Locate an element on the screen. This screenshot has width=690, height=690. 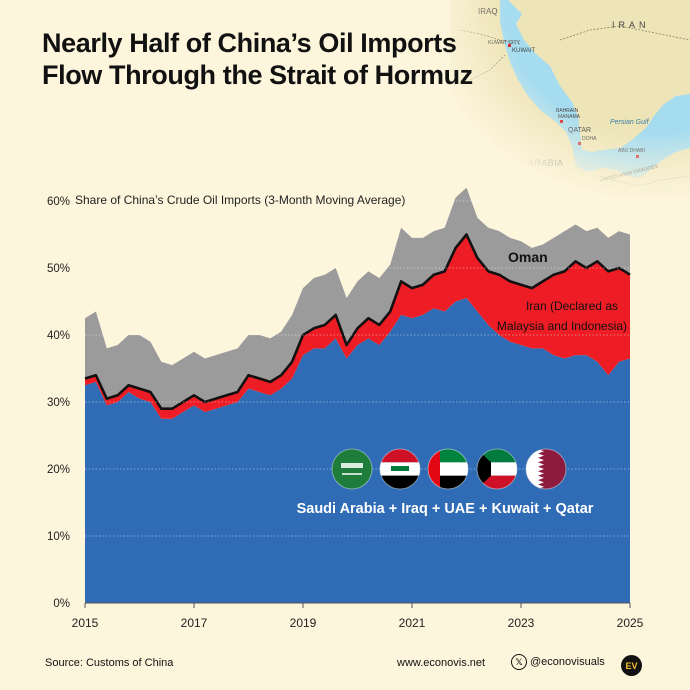
social-handle: 𝕏 @econovisuals is located at coordinates (558, 662).